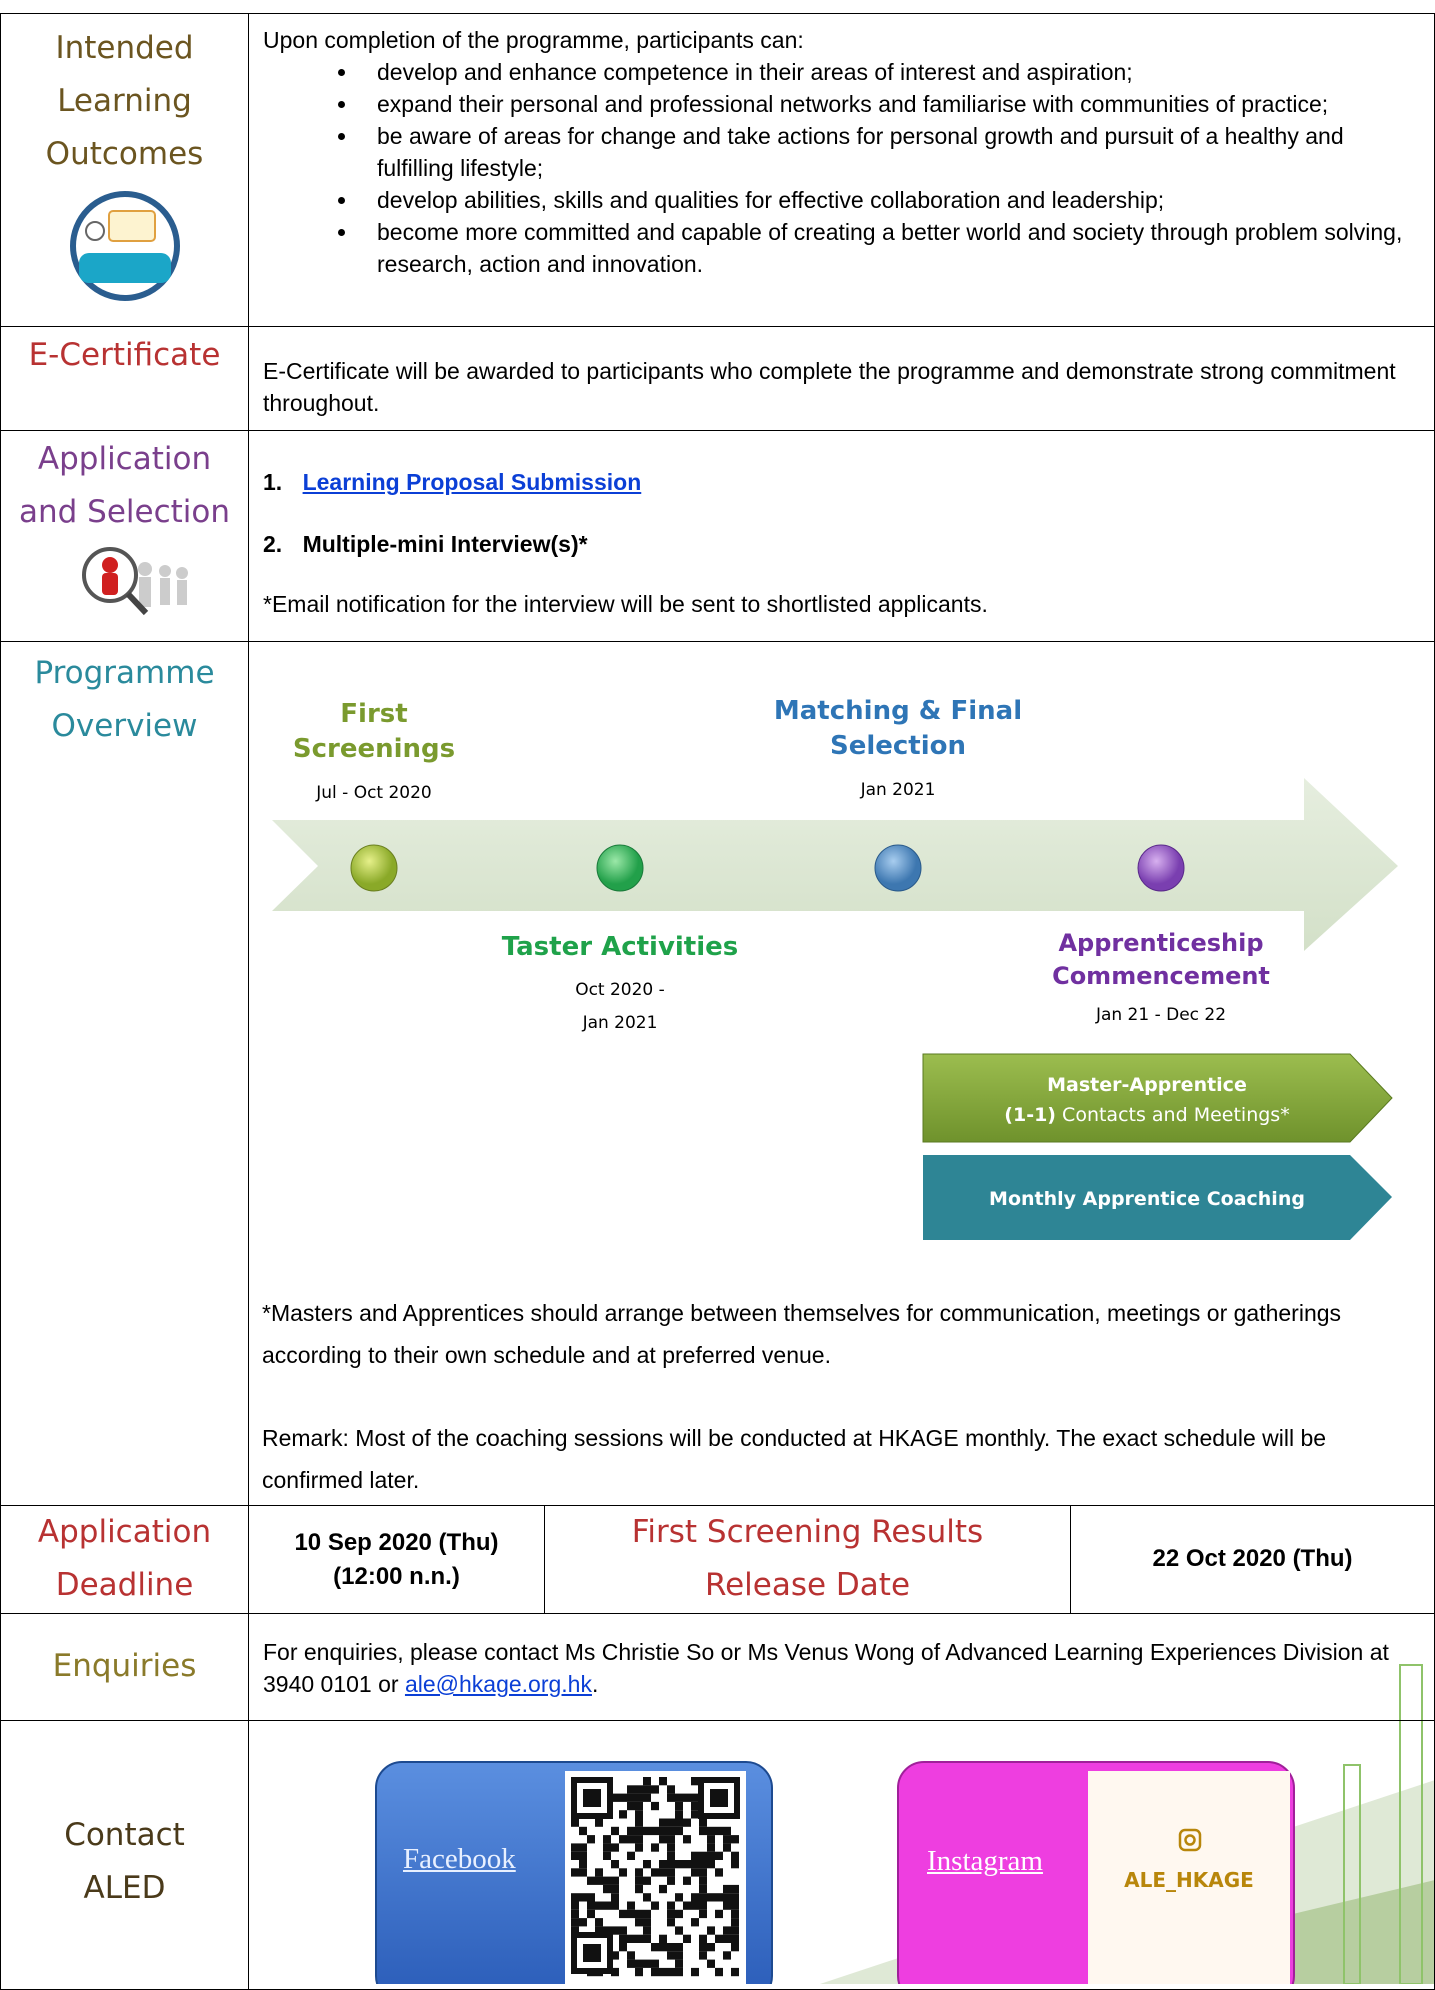 The image size is (1435, 1990). Describe the element at coordinates (985, 1861) in the screenshot. I see `instagram-link: Instagram` at that location.